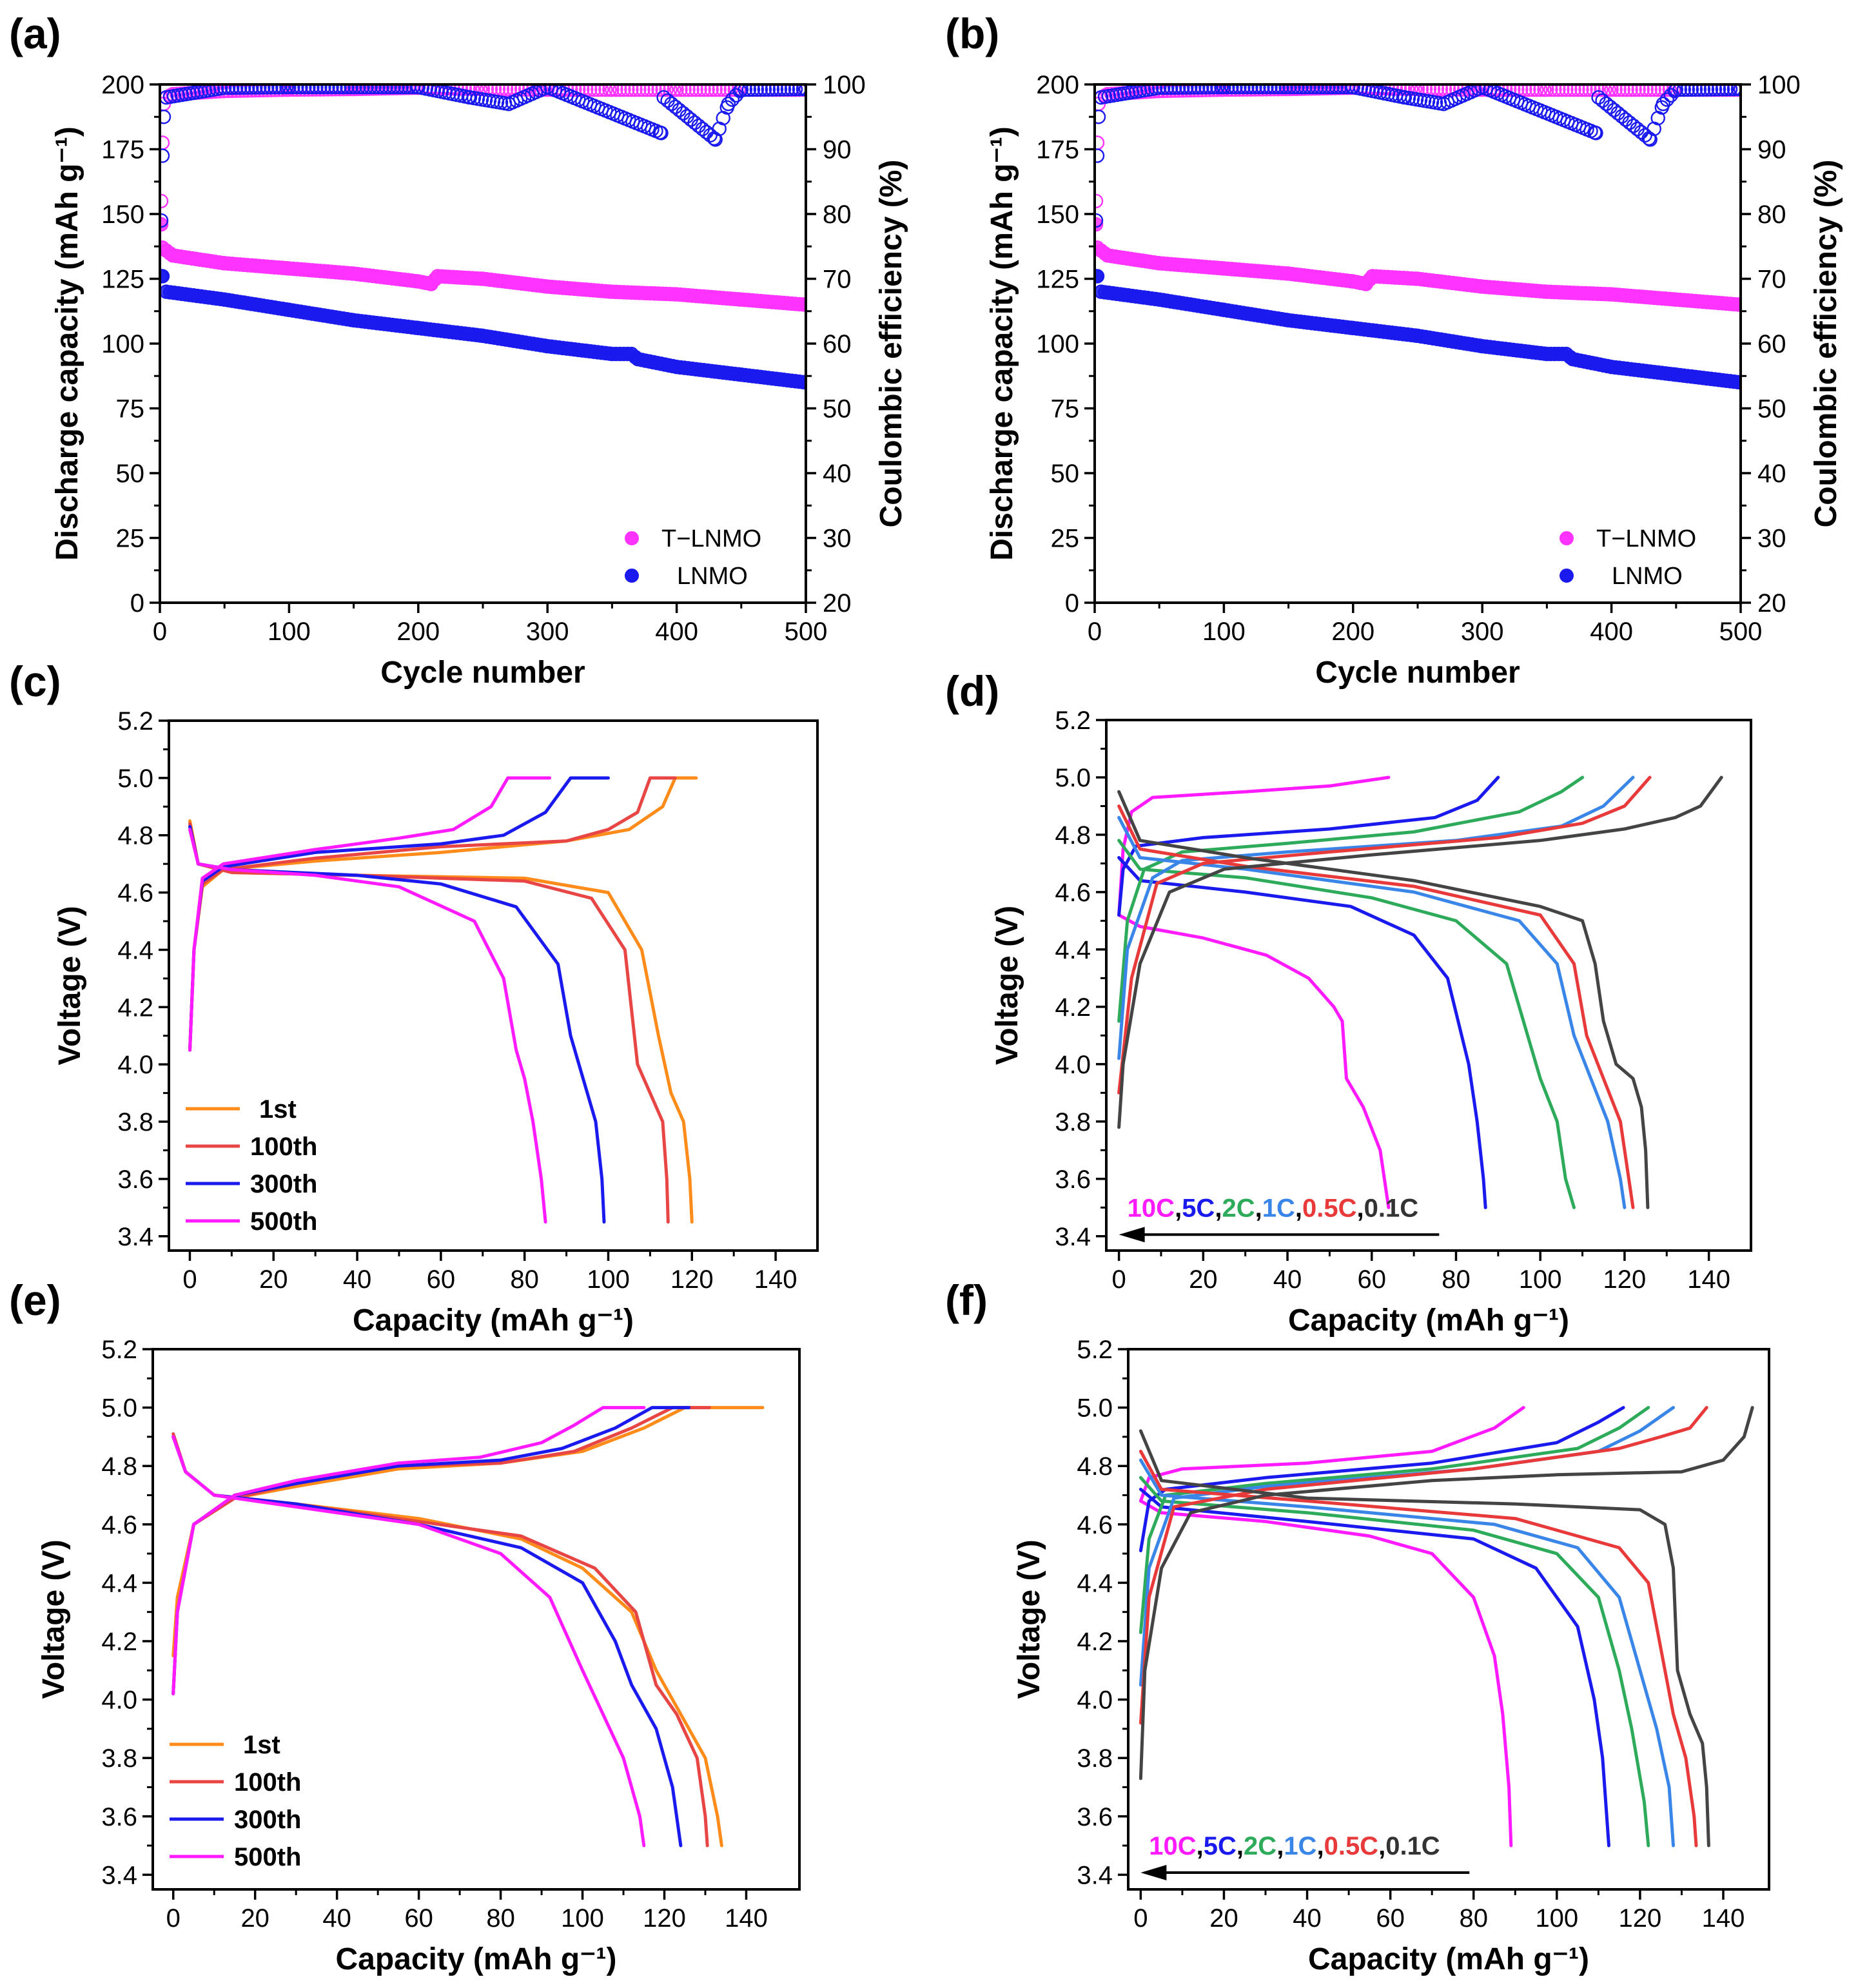 The image size is (1858, 1988). What do you see at coordinates (1002, 344) in the screenshot?
I see `y-axis-title: Discharge capacity (mAh g⁻¹)` at bounding box center [1002, 344].